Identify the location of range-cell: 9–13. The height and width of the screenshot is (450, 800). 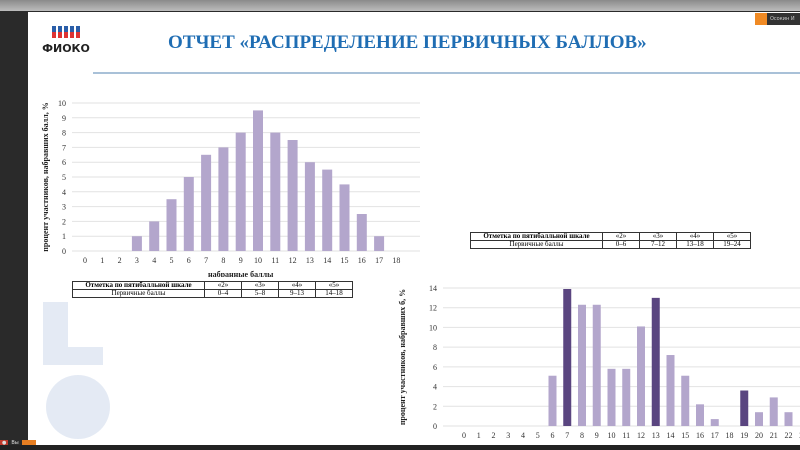
(297, 293).